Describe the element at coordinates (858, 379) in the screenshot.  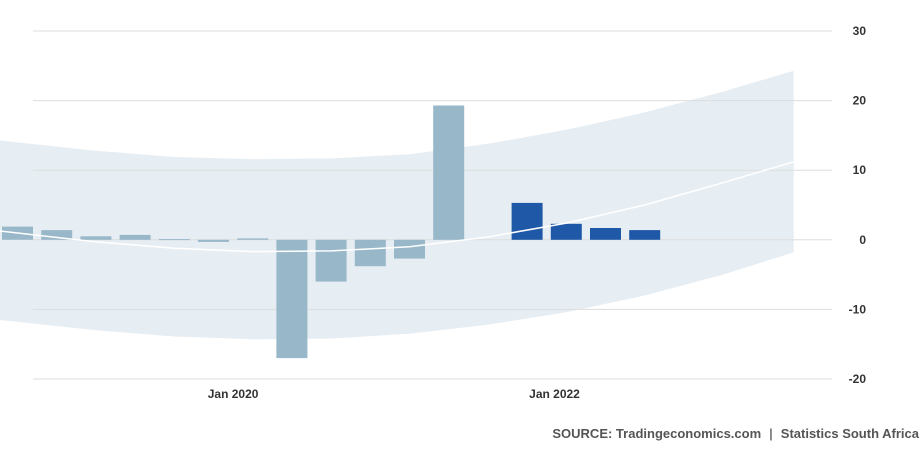
I see `y-tick-label: -20` at that location.